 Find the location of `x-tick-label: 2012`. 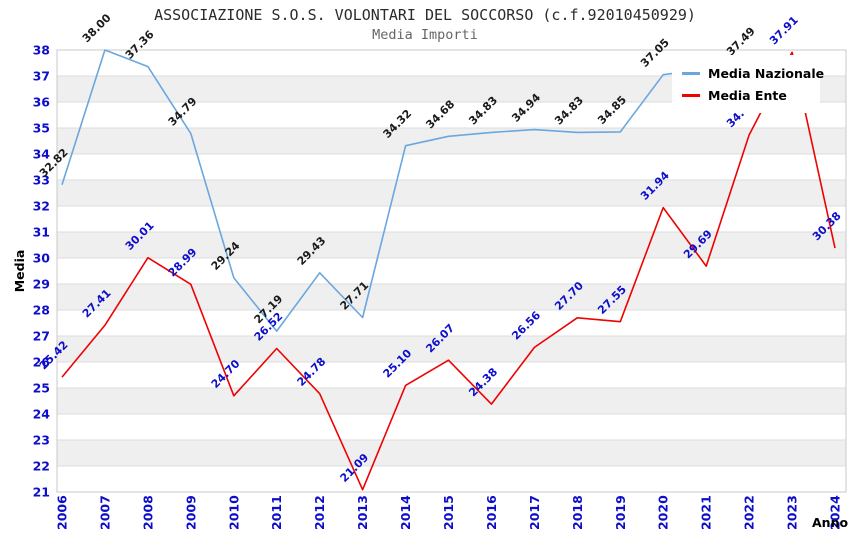

x-tick-label: 2012 is located at coordinates (319, 512).